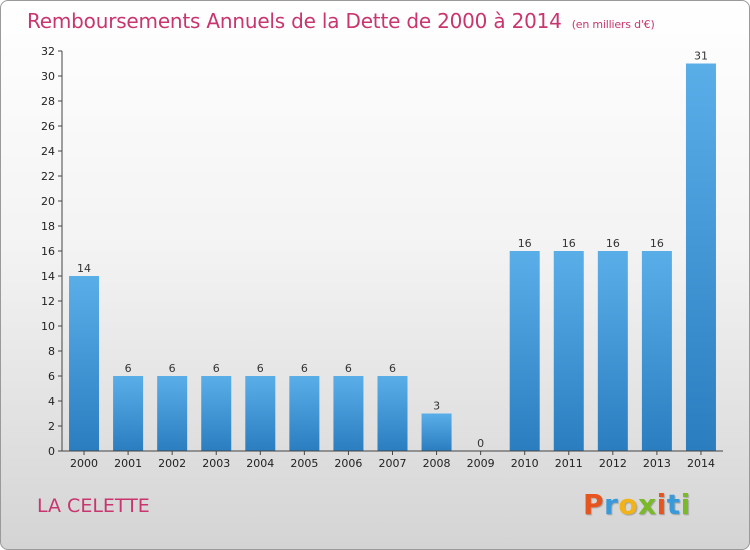 This screenshot has width=750, height=550. I want to click on bar-2005, so click(304, 413).